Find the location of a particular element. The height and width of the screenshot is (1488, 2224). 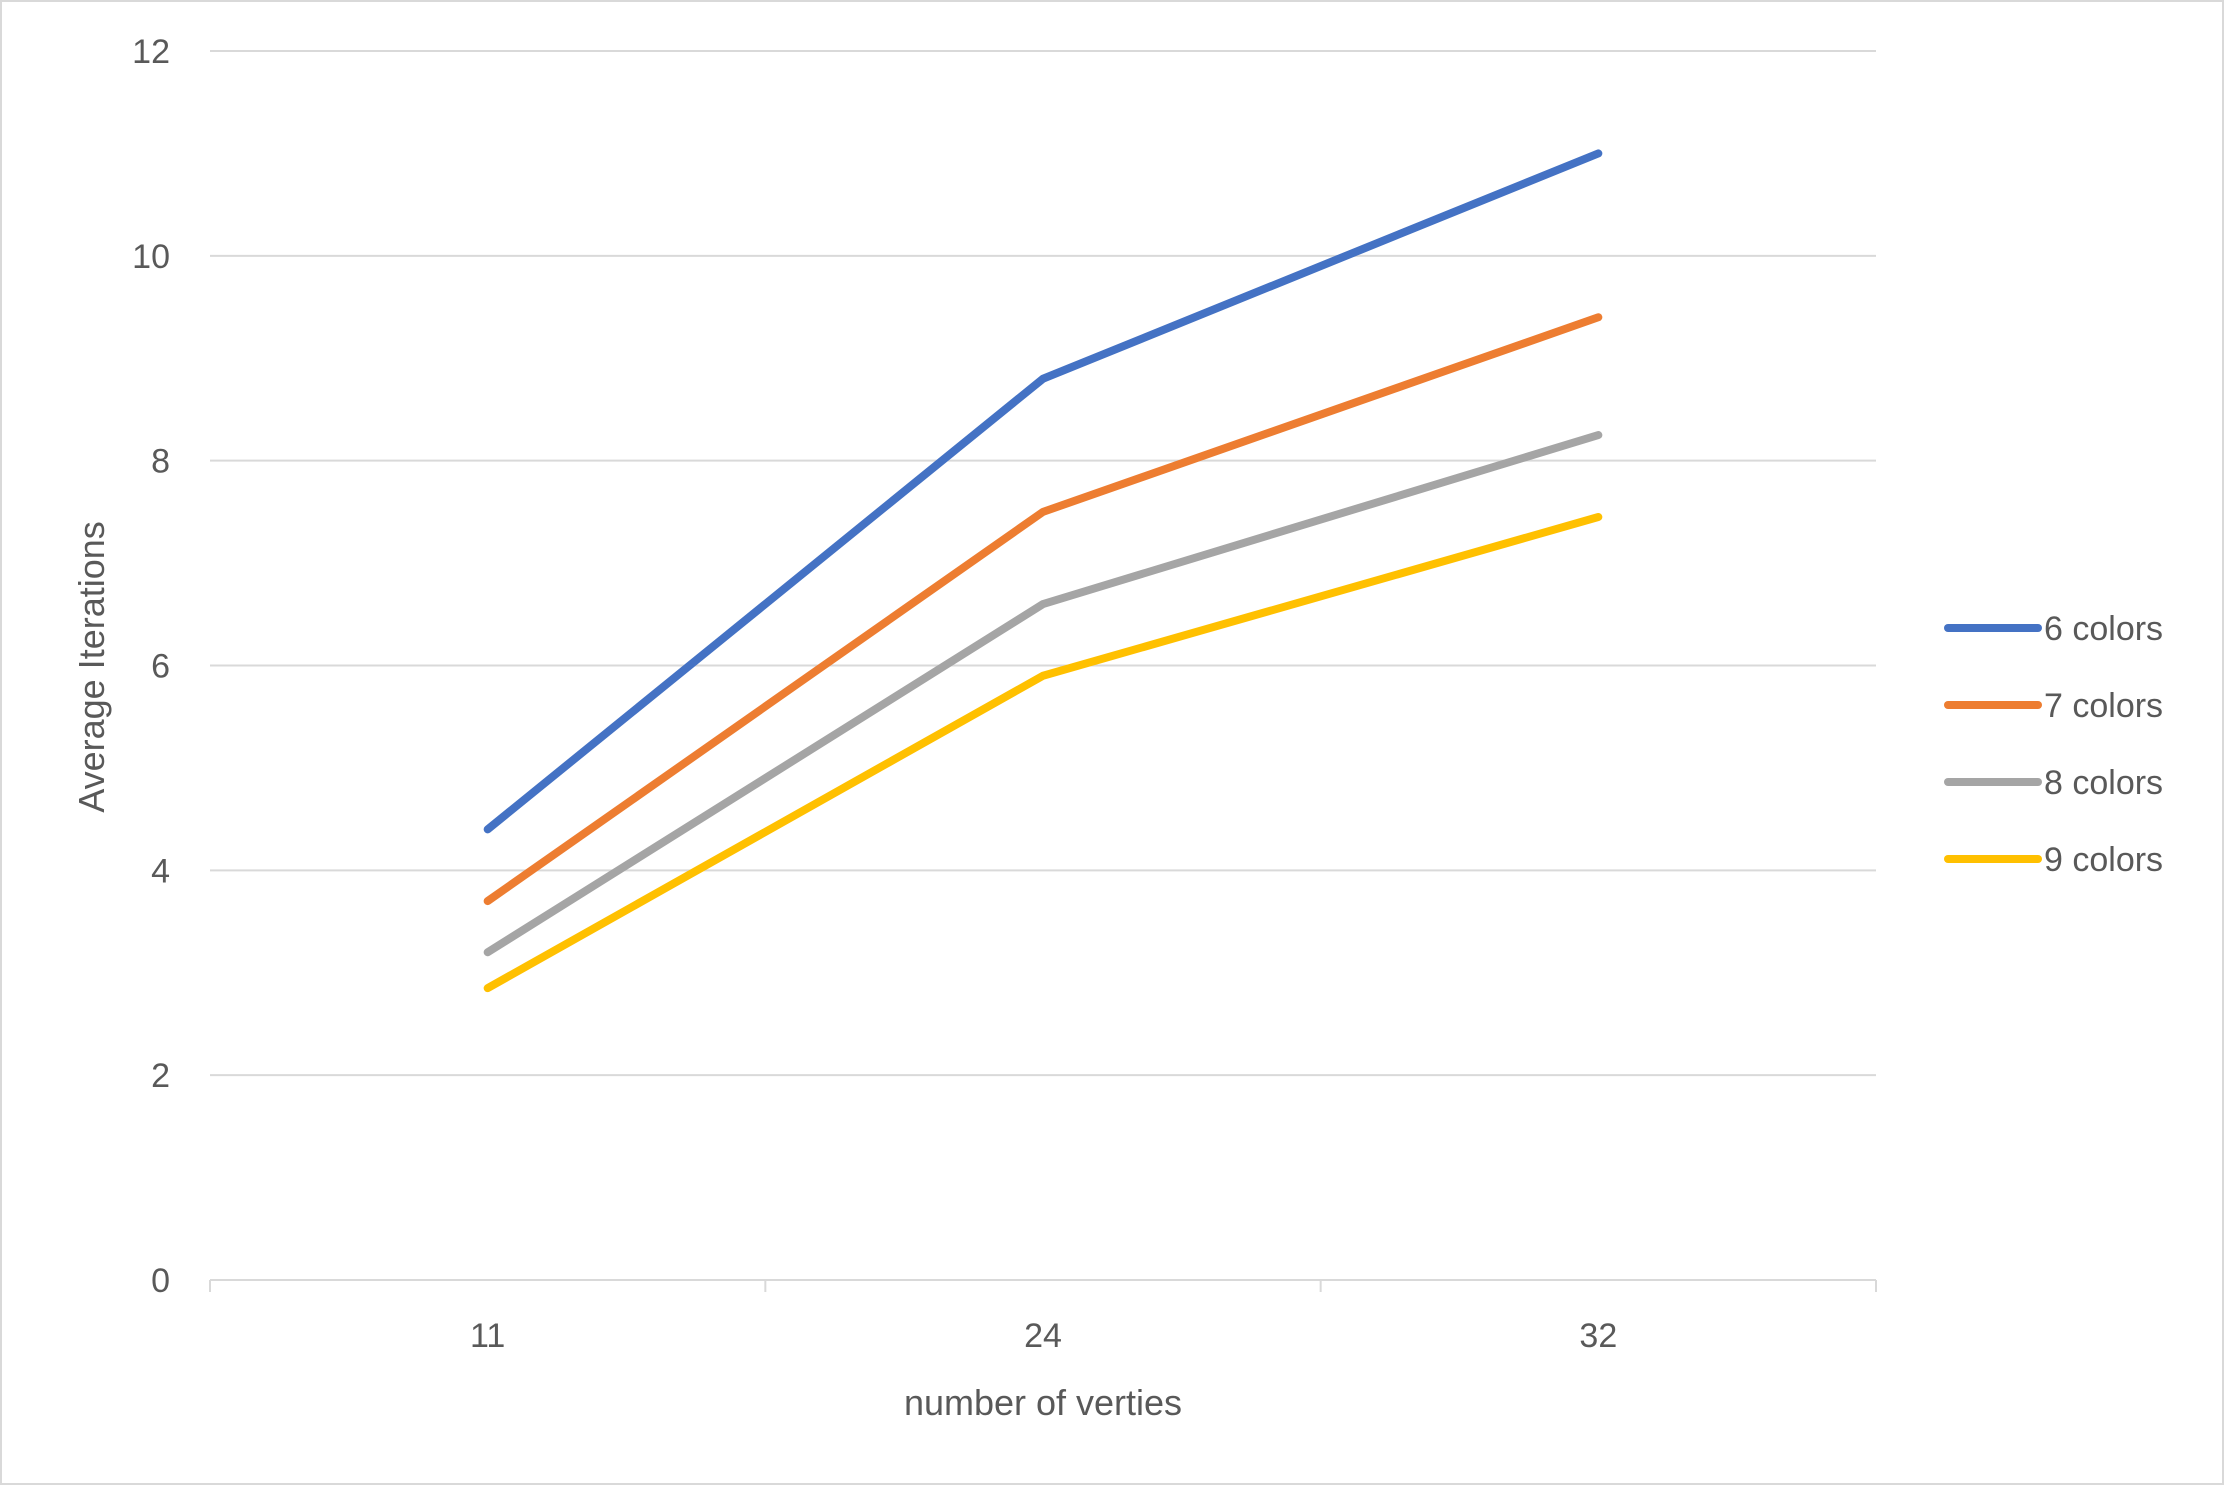

legend-label: 6 colors is located at coordinates (2103, 629).